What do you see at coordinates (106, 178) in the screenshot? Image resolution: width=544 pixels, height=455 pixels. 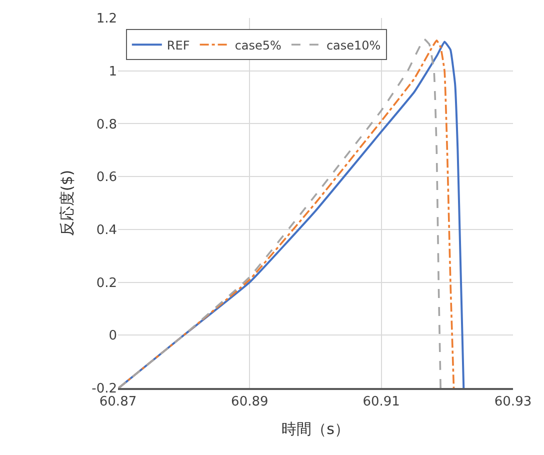 I see `y-tick-label: 0.6` at bounding box center [106, 178].